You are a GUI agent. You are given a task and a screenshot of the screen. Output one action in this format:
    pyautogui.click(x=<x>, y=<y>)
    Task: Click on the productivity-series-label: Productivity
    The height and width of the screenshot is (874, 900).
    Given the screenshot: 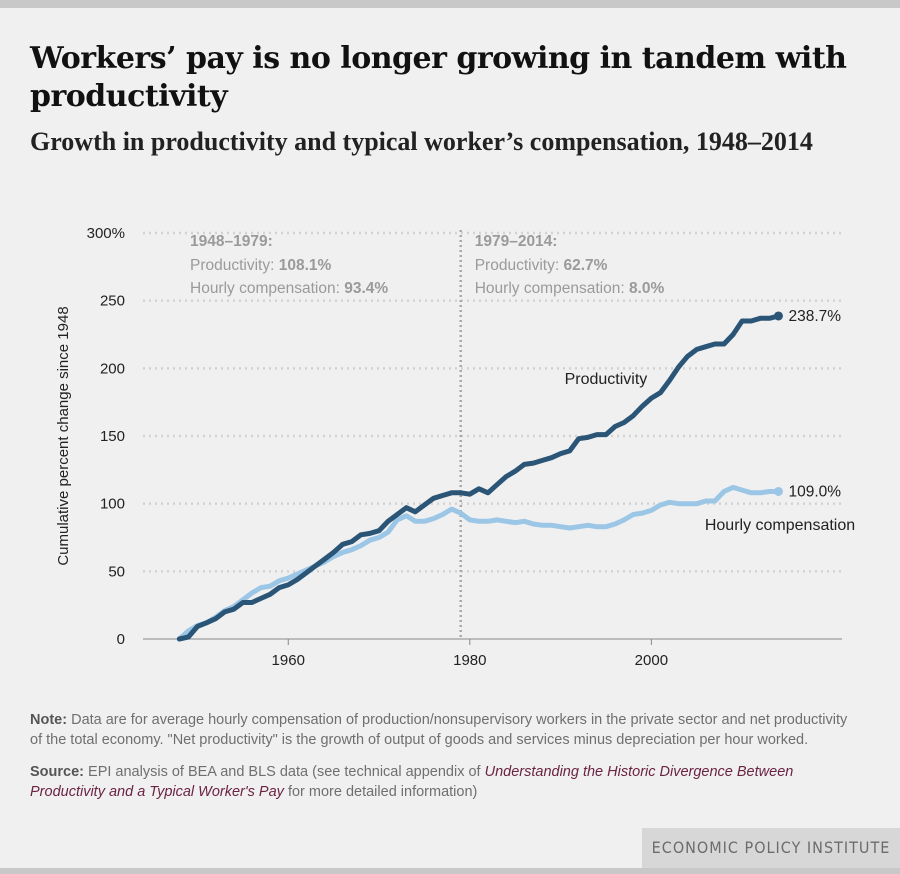 What is the action you would take?
    pyautogui.click(x=606, y=379)
    